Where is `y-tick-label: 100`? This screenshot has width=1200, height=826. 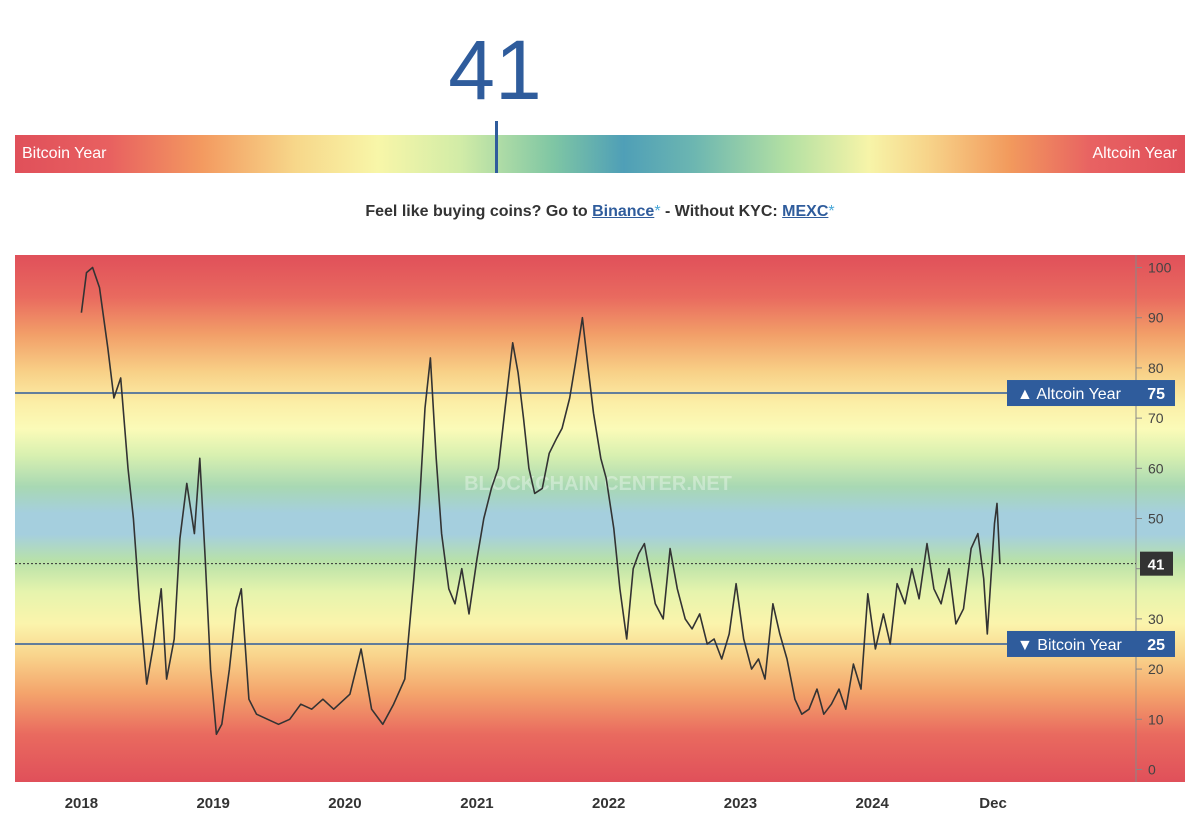
y-tick-label: 100 is located at coordinates (1160, 268).